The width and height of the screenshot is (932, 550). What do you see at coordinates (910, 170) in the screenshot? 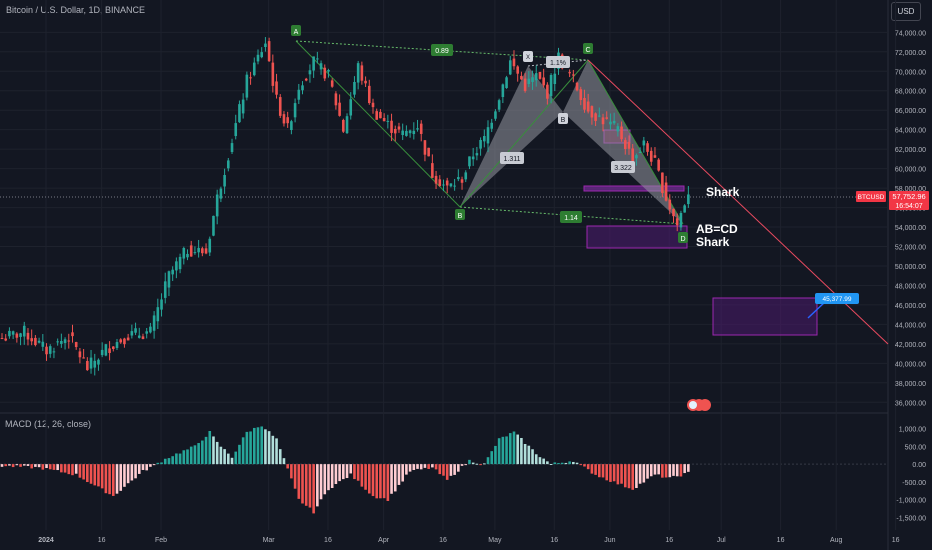
I see `price-tick-label: 60,000.00` at bounding box center [910, 170].